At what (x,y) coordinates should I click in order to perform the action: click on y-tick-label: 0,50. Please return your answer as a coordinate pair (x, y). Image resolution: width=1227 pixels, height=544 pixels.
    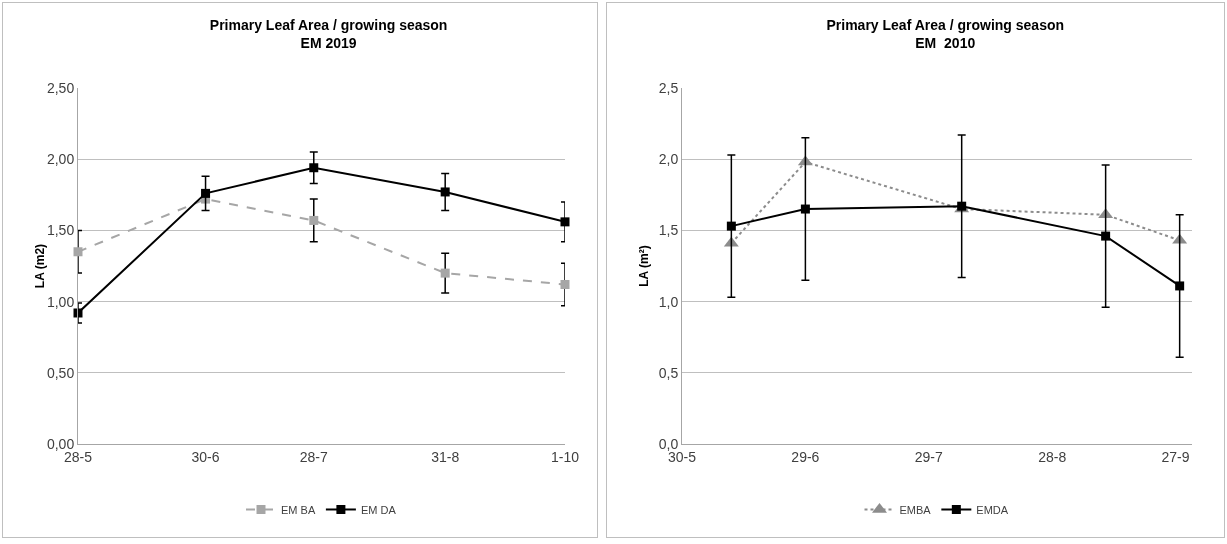
    Looking at the image, I should click on (60, 372).